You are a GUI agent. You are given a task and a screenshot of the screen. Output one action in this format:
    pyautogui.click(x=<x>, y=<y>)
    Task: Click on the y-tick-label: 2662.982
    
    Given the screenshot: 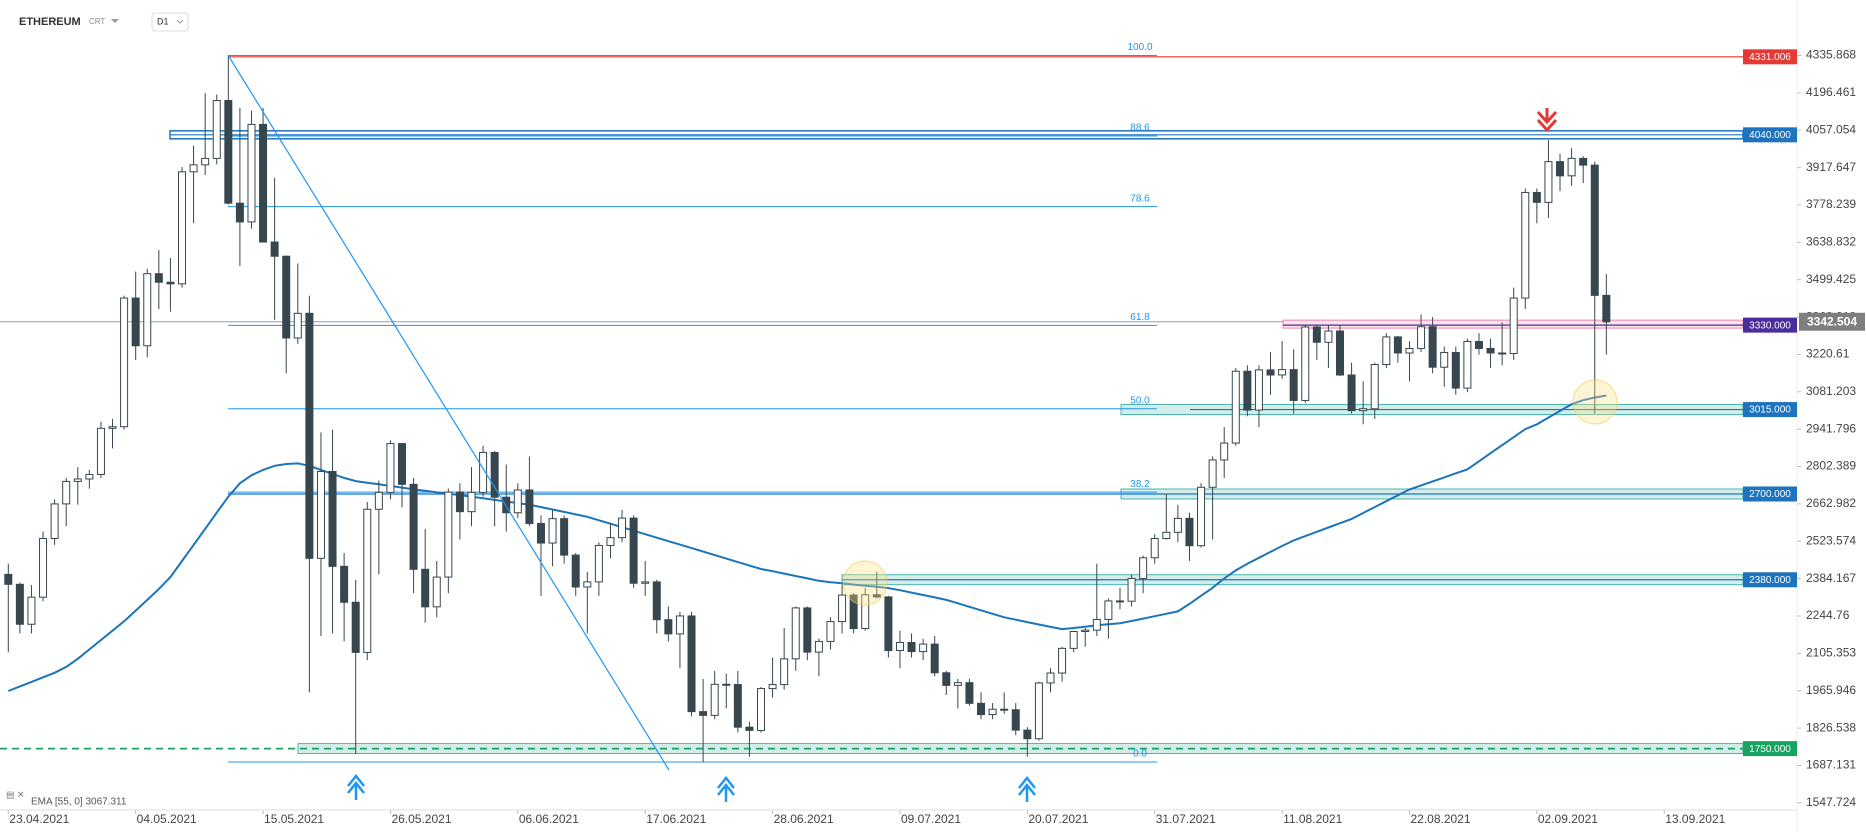 What is the action you would take?
    pyautogui.click(x=1831, y=503)
    